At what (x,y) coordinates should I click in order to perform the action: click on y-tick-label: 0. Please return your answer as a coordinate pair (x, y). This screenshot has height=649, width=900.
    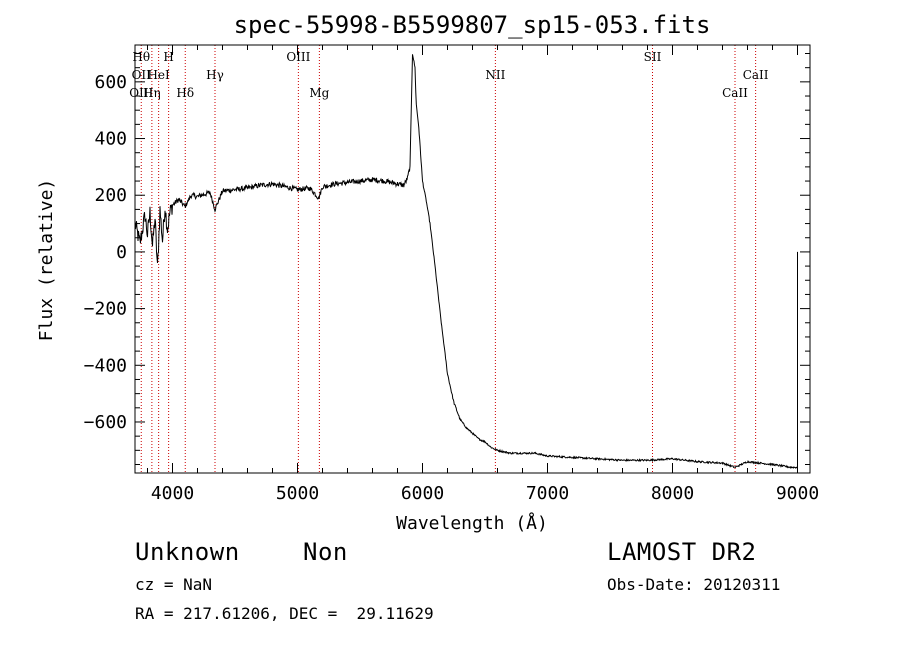
    Looking at the image, I should click on (121, 252).